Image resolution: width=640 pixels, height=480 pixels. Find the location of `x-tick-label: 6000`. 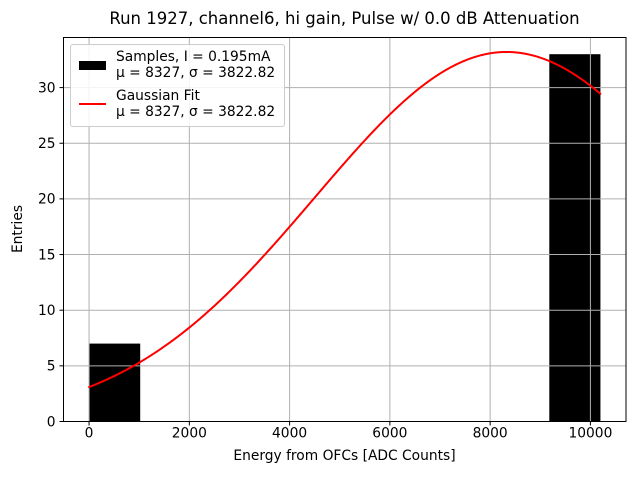

x-tick-label: 6000 is located at coordinates (389, 434).